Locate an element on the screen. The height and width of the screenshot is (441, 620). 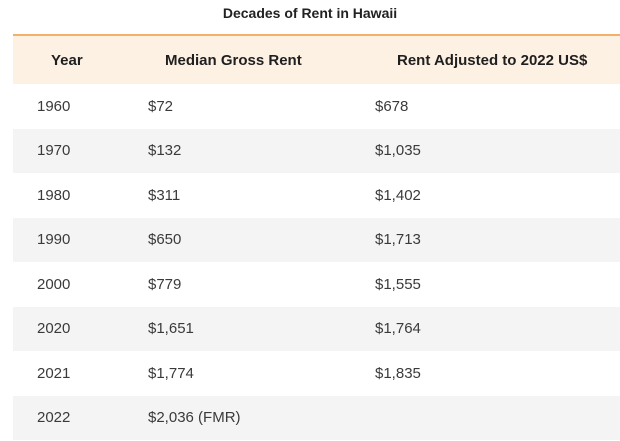
median-rent-cell: $132 is located at coordinates (165, 151).